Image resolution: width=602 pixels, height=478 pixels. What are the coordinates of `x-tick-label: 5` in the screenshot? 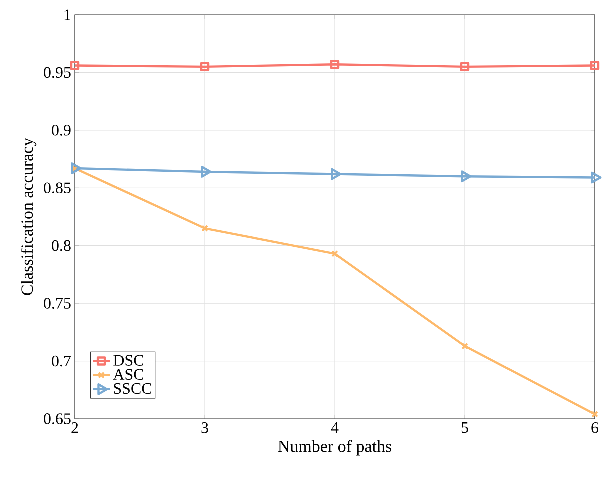 It's located at (465, 428).